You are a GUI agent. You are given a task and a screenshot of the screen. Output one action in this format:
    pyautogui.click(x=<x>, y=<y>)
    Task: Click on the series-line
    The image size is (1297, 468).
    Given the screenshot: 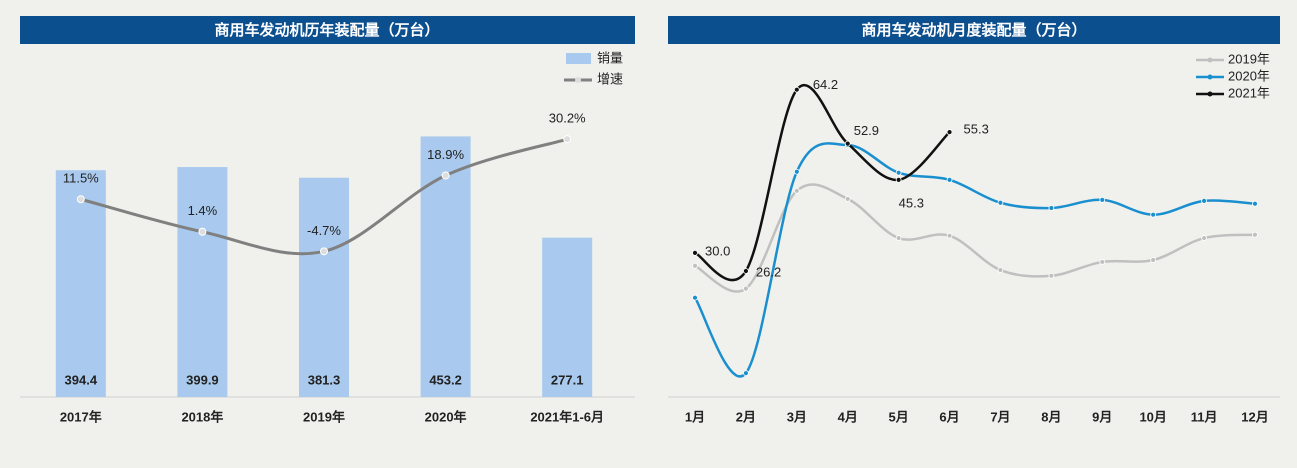 What is the action you would take?
    pyautogui.click(x=822, y=183)
    